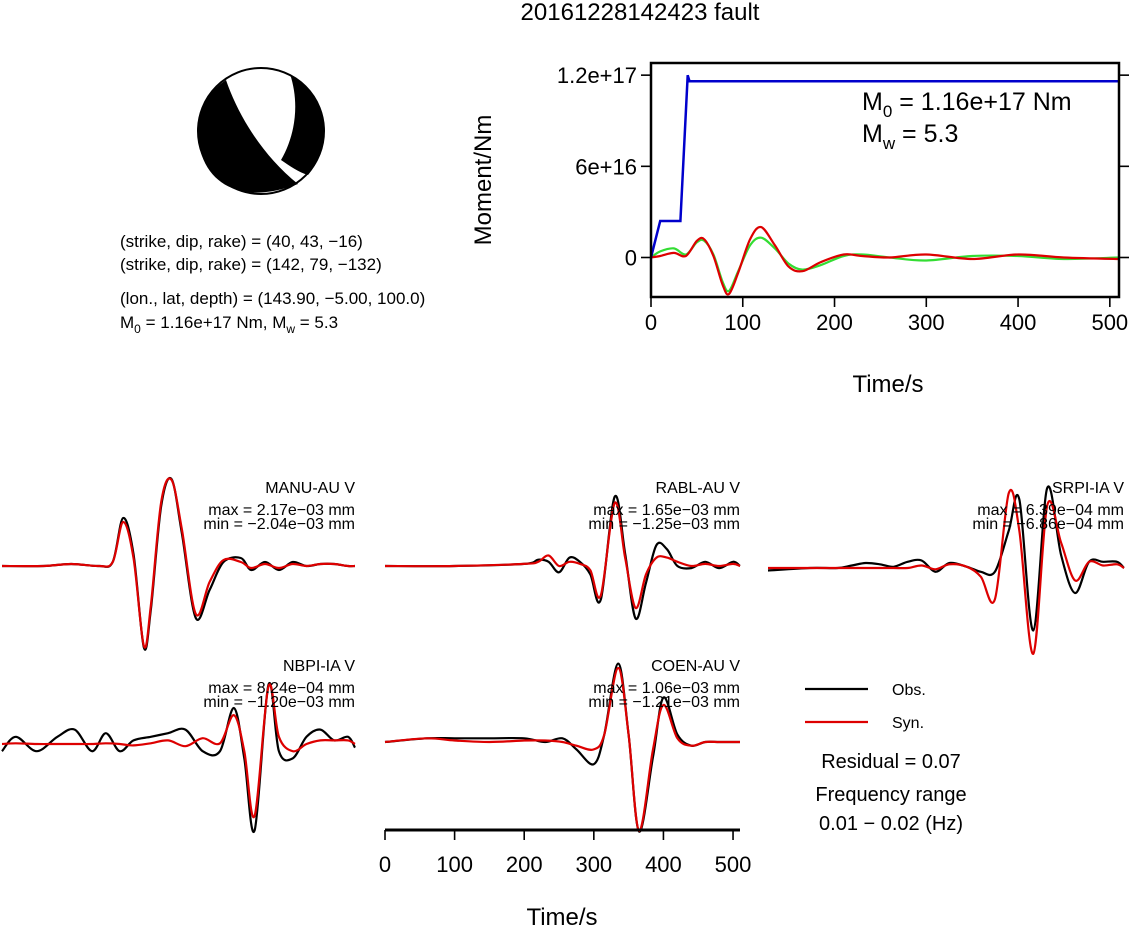 The height and width of the screenshot is (927, 1137). What do you see at coordinates (909, 690) in the screenshot?
I see `legend-obs-label: Obs.` at bounding box center [909, 690].